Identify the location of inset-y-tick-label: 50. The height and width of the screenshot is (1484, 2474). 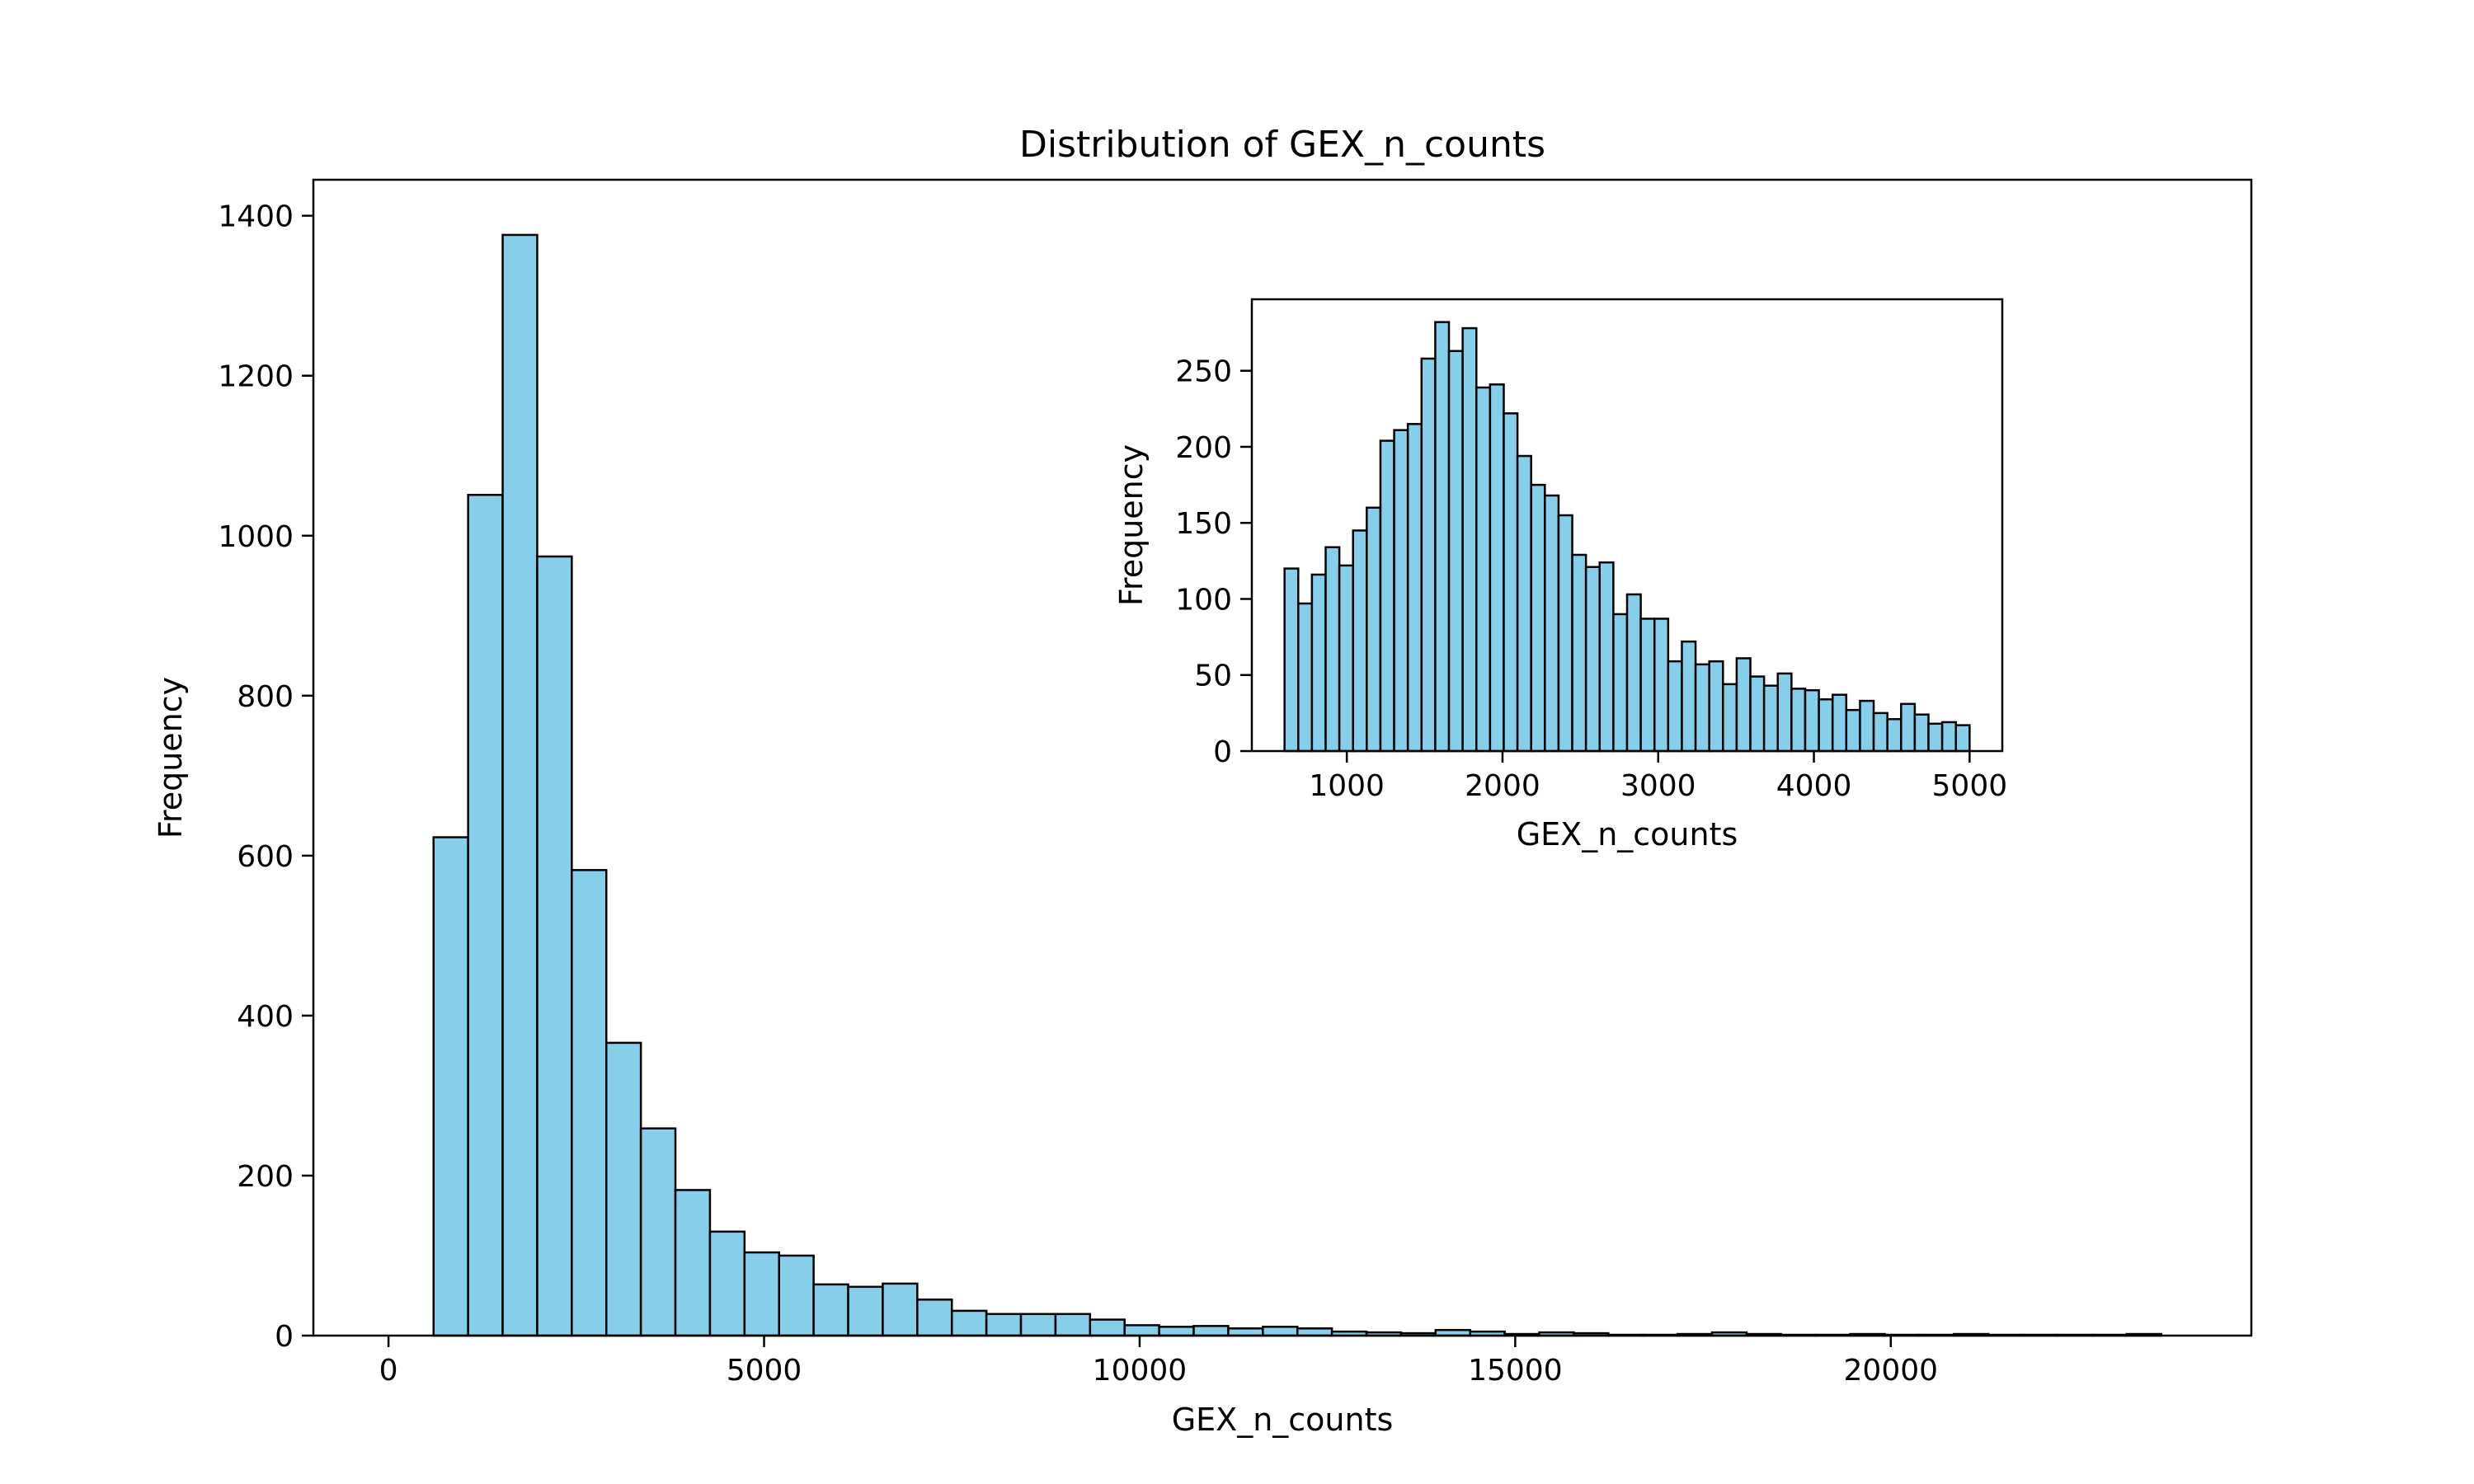
(1213, 676).